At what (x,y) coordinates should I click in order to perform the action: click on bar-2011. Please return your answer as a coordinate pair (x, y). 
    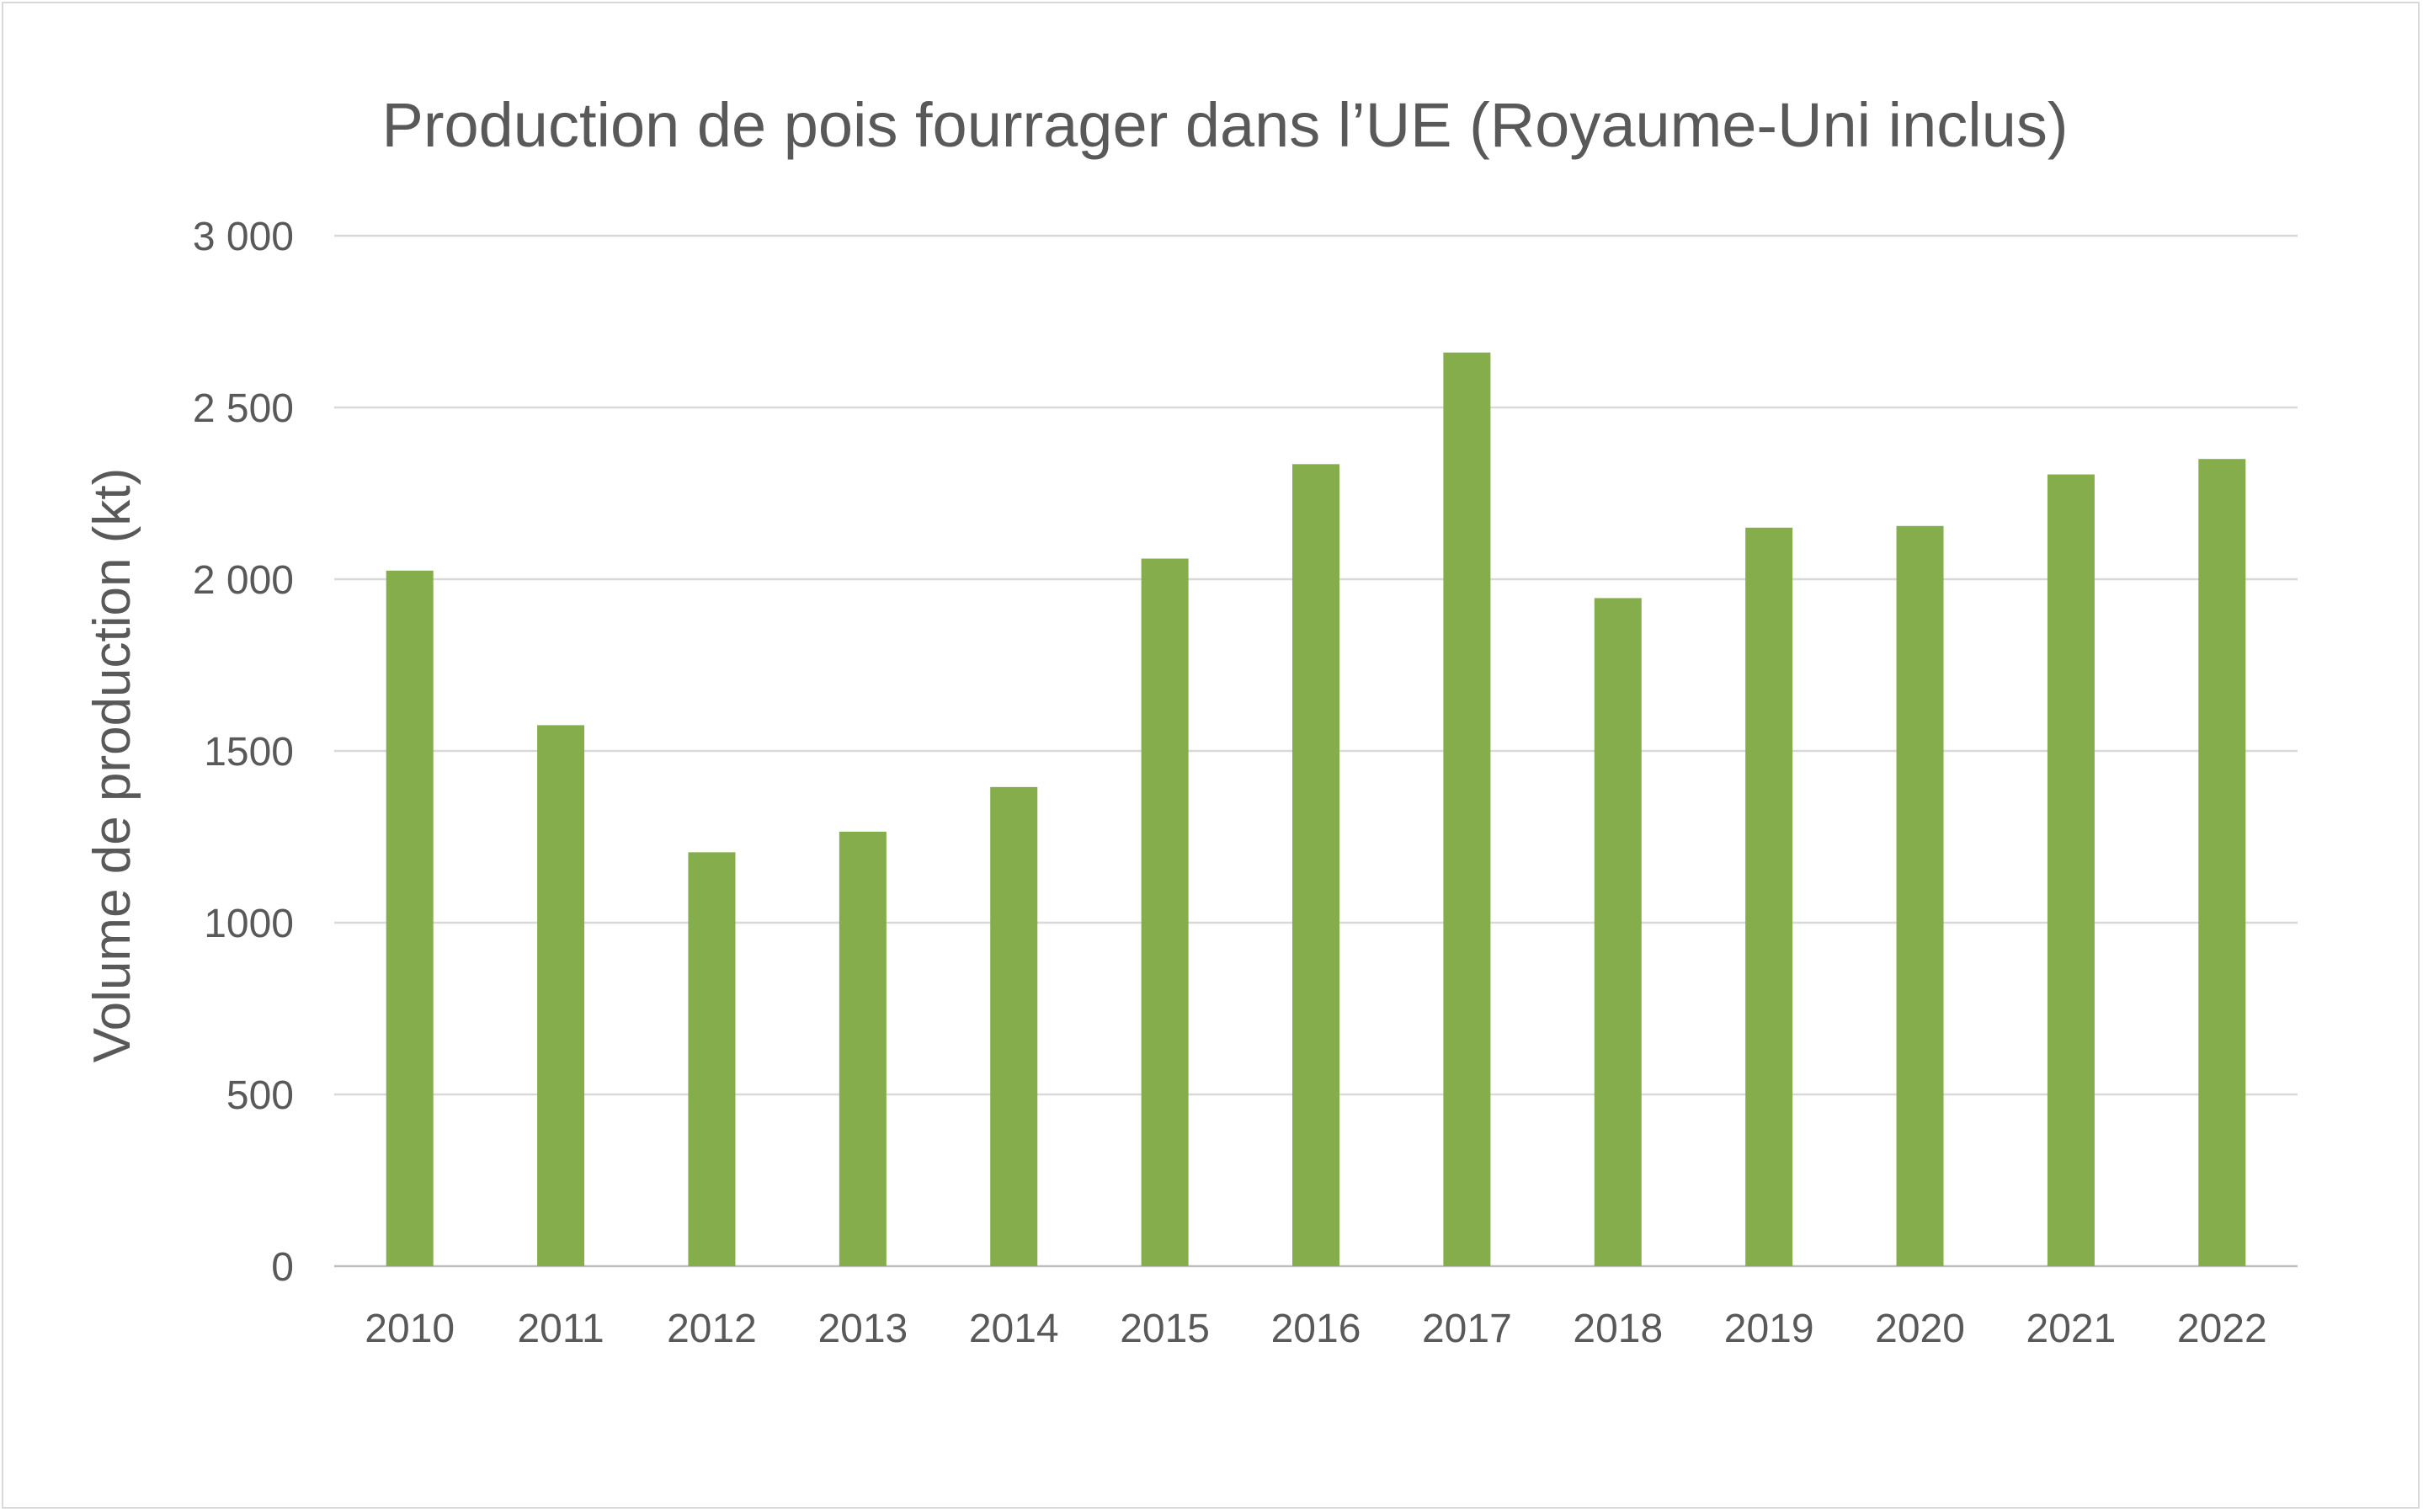
    Looking at the image, I should click on (561, 995).